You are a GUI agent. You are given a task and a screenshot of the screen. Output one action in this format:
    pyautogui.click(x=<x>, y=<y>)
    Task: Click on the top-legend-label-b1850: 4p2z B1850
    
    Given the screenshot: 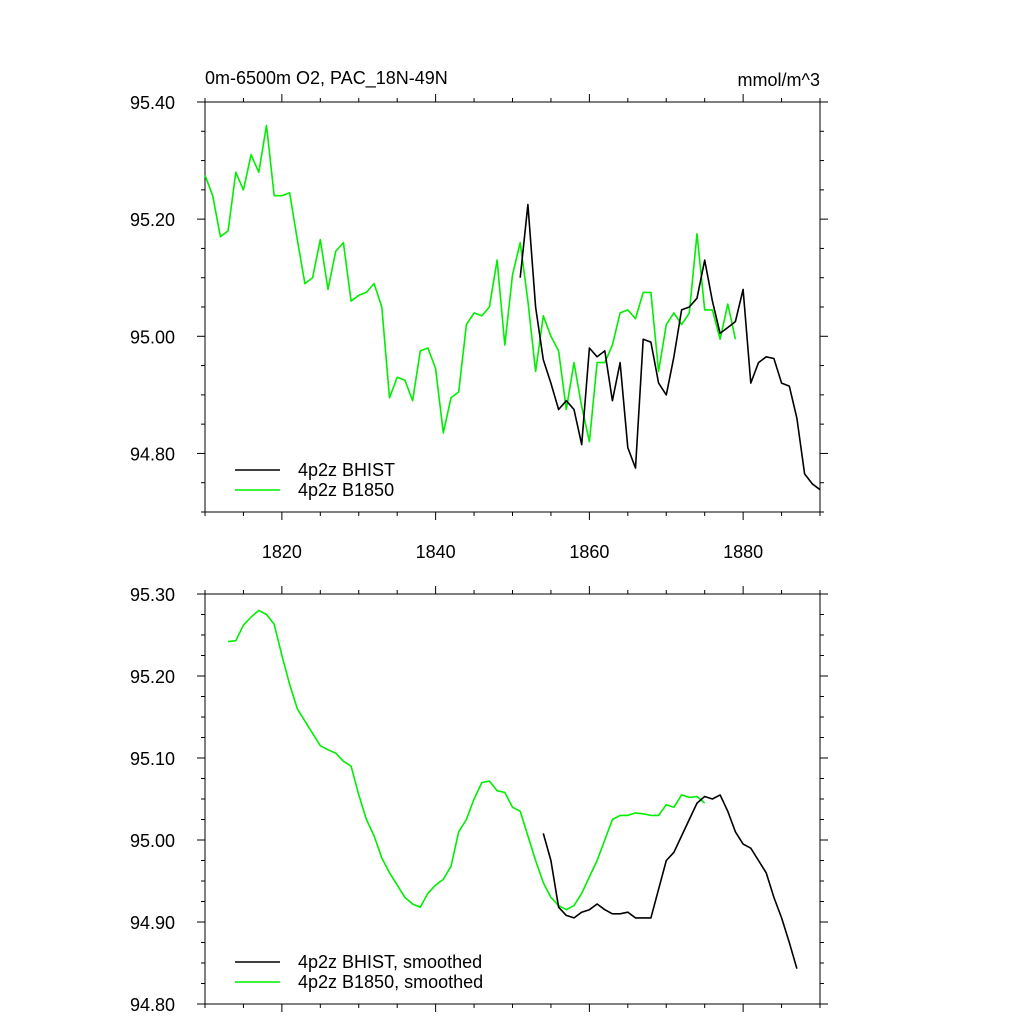 What is the action you would take?
    pyautogui.click(x=346, y=490)
    